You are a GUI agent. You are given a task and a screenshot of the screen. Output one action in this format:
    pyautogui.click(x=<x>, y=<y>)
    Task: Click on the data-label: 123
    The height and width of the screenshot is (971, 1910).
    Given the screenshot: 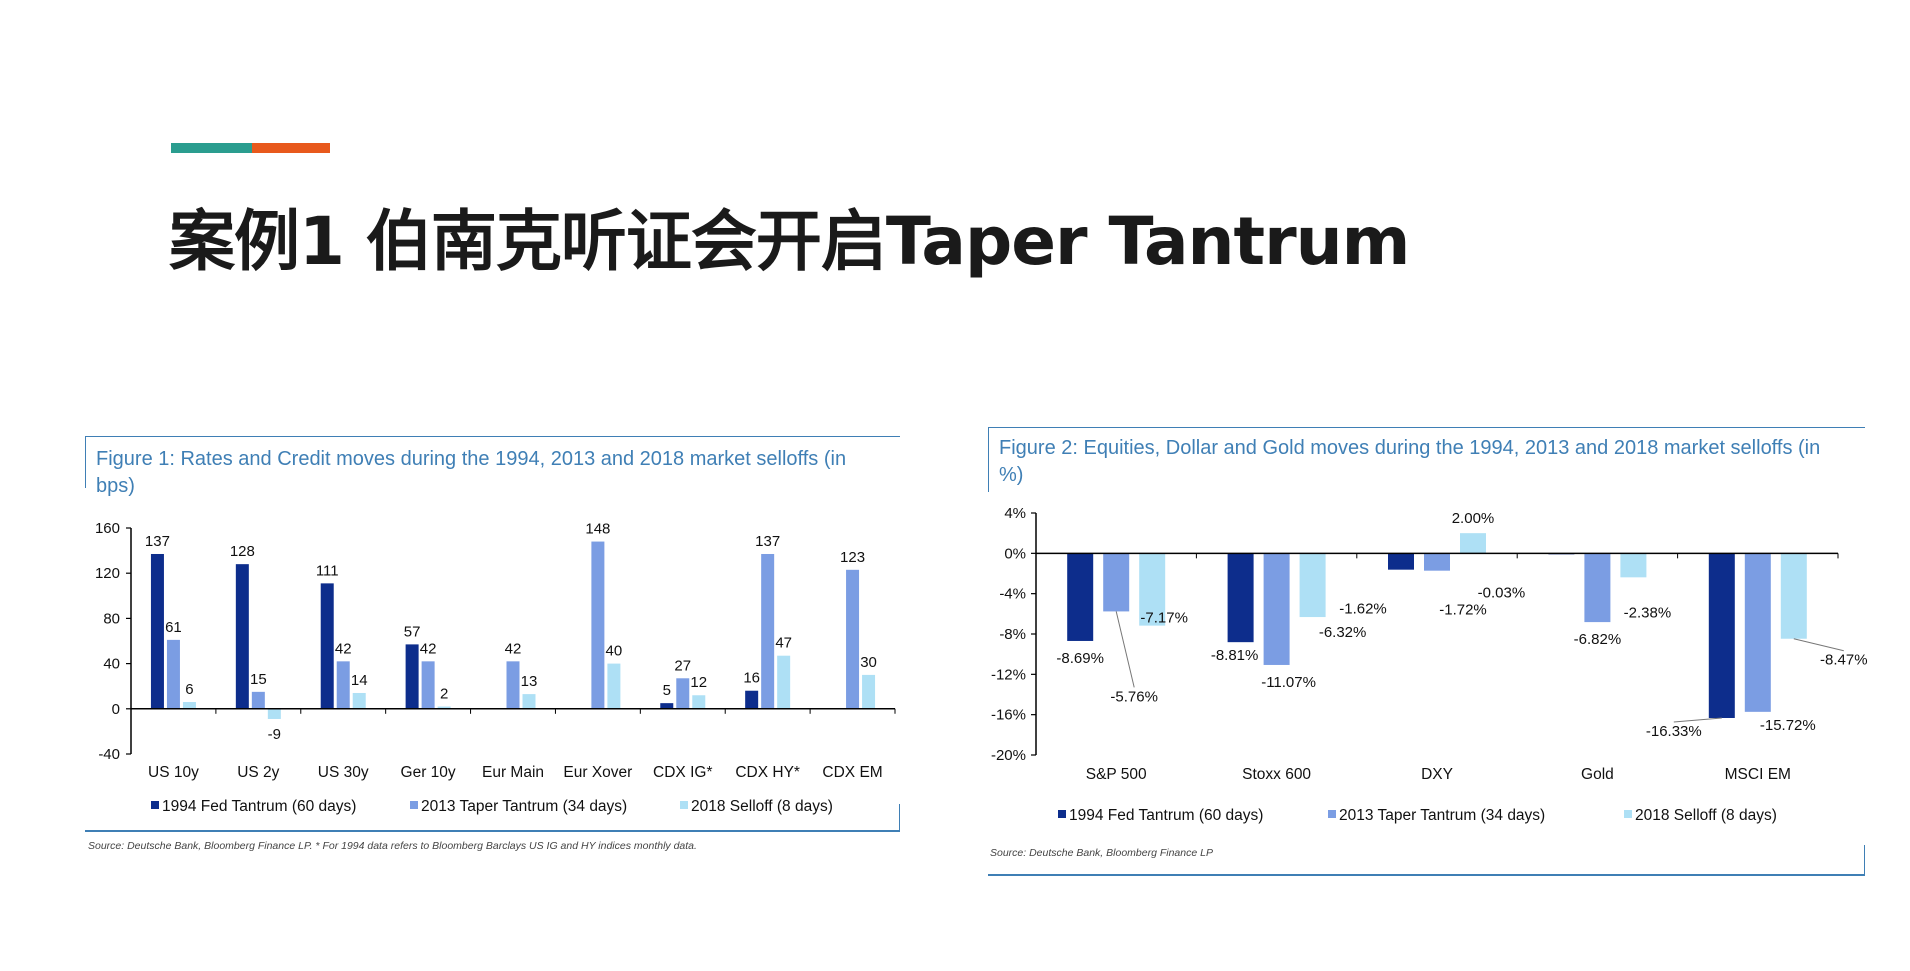 What is the action you would take?
    pyautogui.click(x=852, y=557)
    